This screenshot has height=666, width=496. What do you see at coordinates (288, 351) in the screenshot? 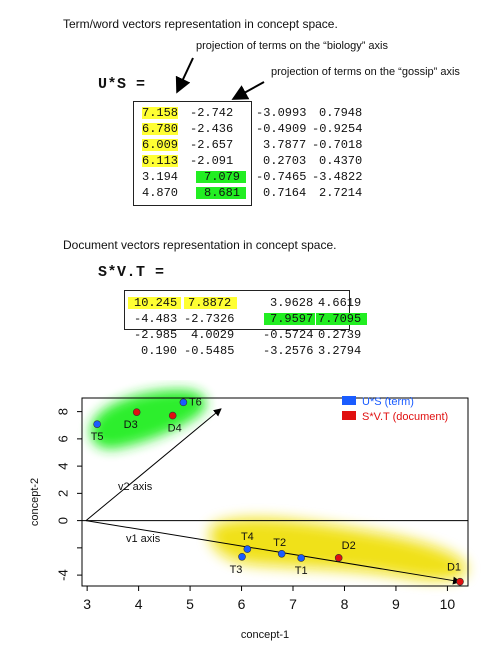
I see `svt-cell: -3.2576` at bounding box center [288, 351].